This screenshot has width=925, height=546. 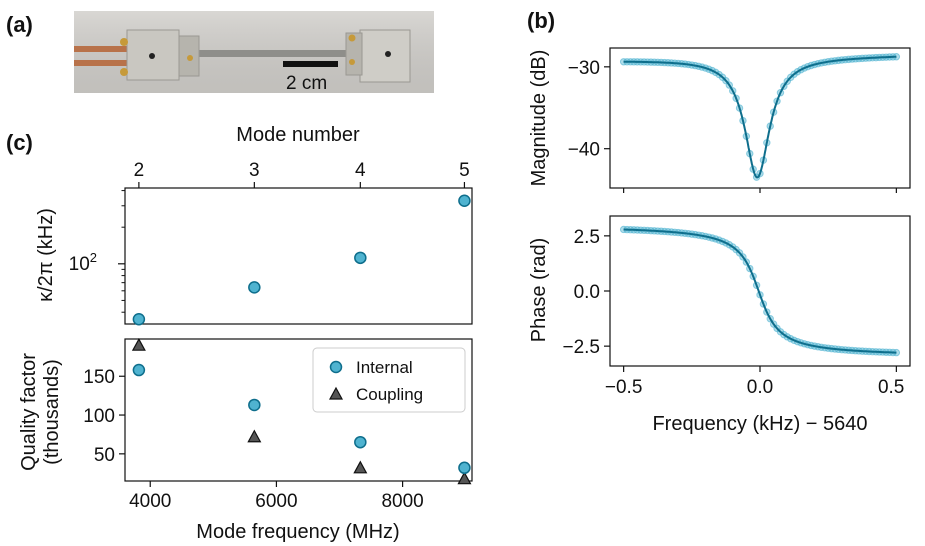 What do you see at coordinates (402, 501) in the screenshot?
I see `x-tick-label: 8000` at bounding box center [402, 501].